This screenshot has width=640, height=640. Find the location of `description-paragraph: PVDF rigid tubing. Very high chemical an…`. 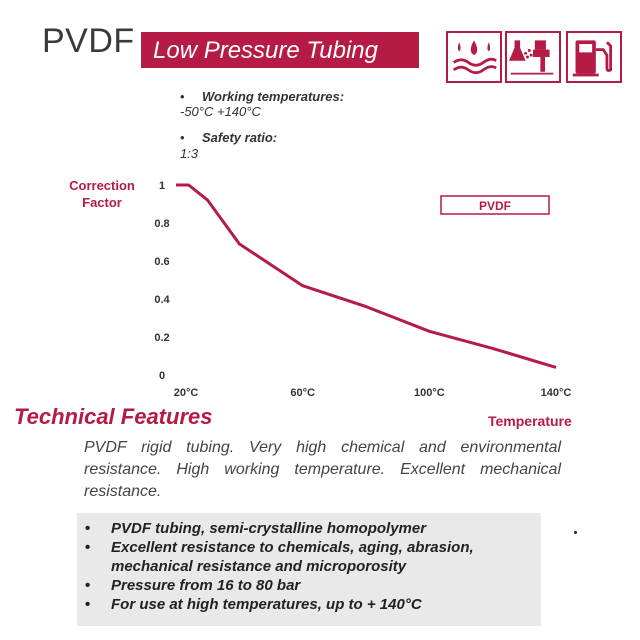

description-paragraph: PVDF rigid tubing. Very high chemical an… is located at coordinates (322, 469).